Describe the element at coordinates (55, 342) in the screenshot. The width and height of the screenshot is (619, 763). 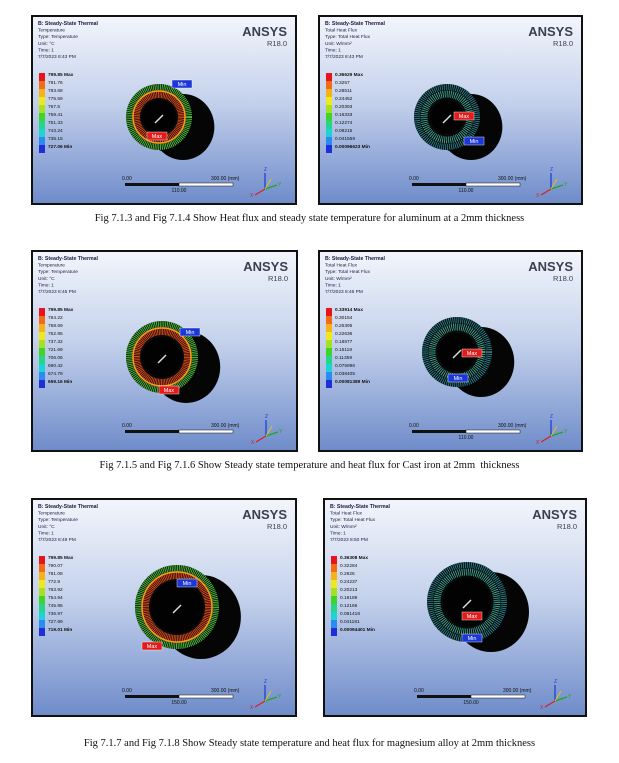
I see `legend-label: 737.32` at that location.